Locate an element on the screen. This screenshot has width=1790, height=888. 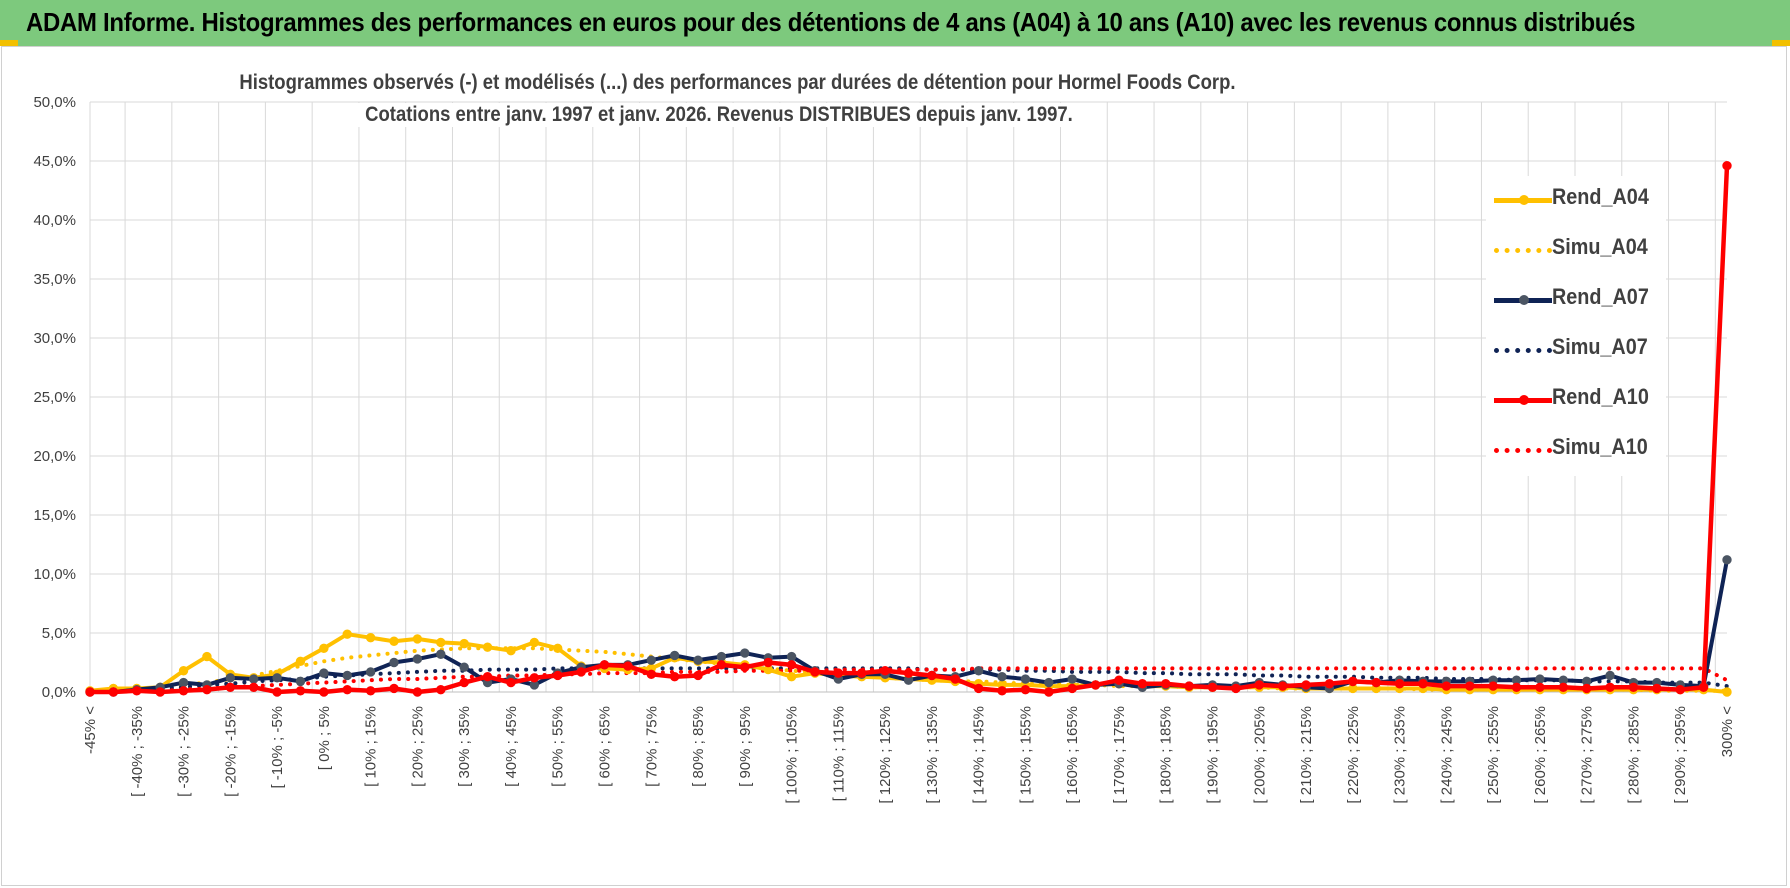
x-tick-label: [ 170% ; 175% is located at coordinates (1119, 755).